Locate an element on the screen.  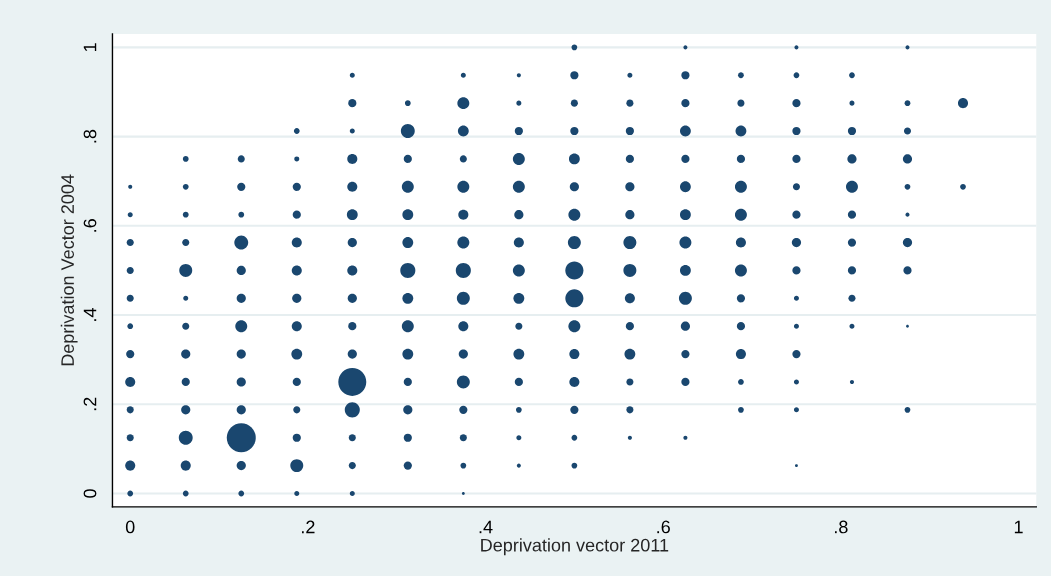
x-tick-label: 0 is located at coordinates (130, 527).